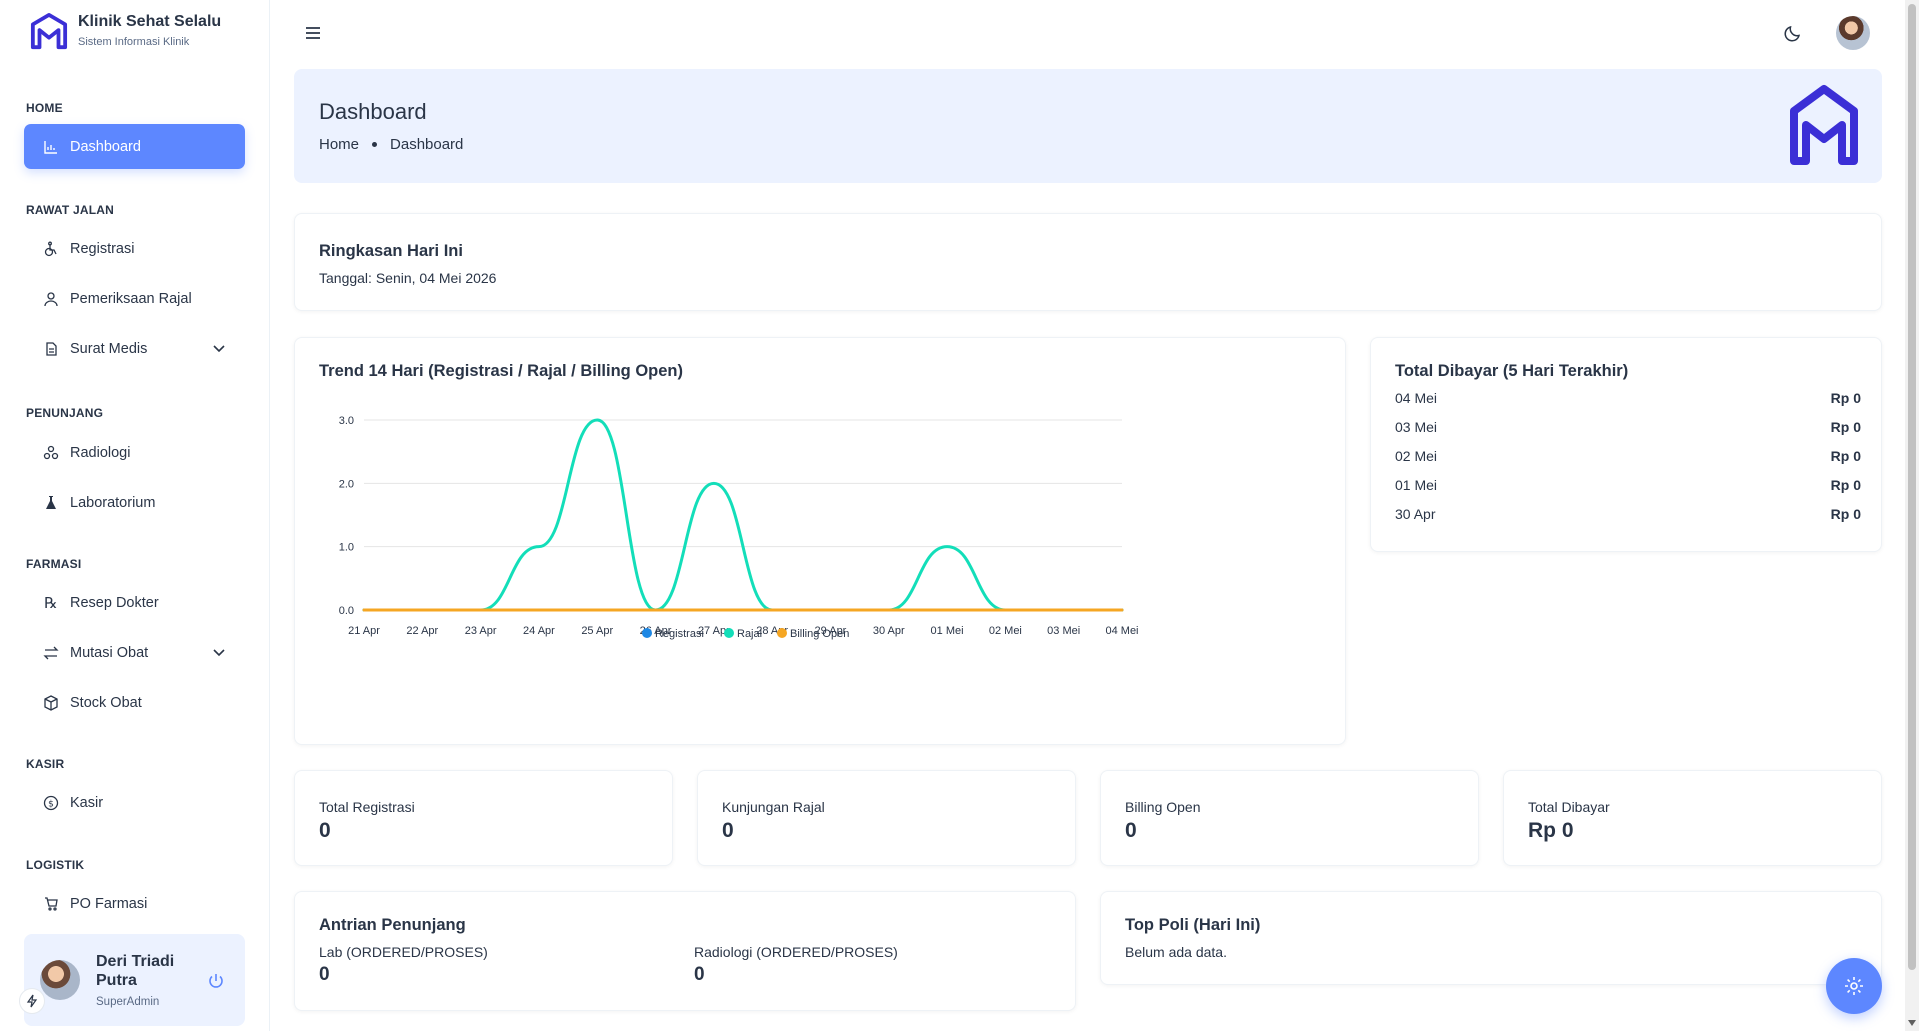  I want to click on sidebar-item-surat-medis: Surat Medis, so click(134, 348).